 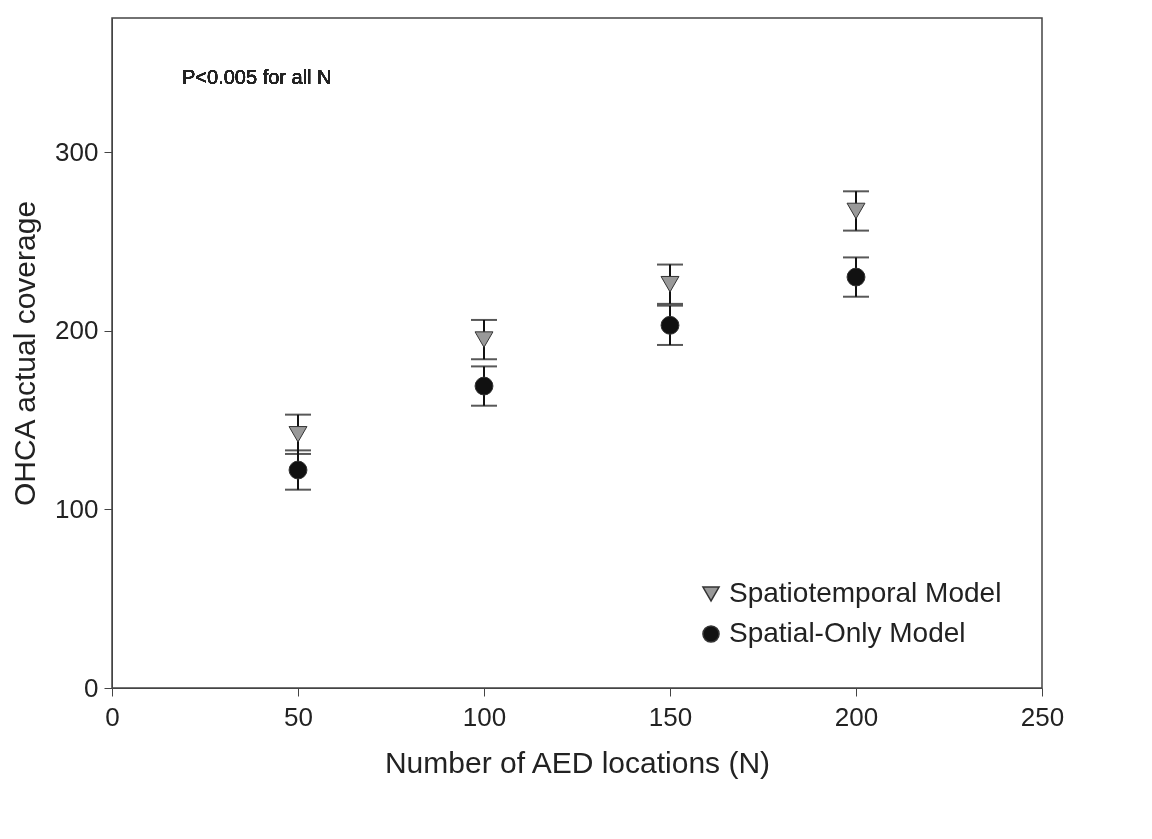 I want to click on x-tick-label: 150, so click(x=670, y=716).